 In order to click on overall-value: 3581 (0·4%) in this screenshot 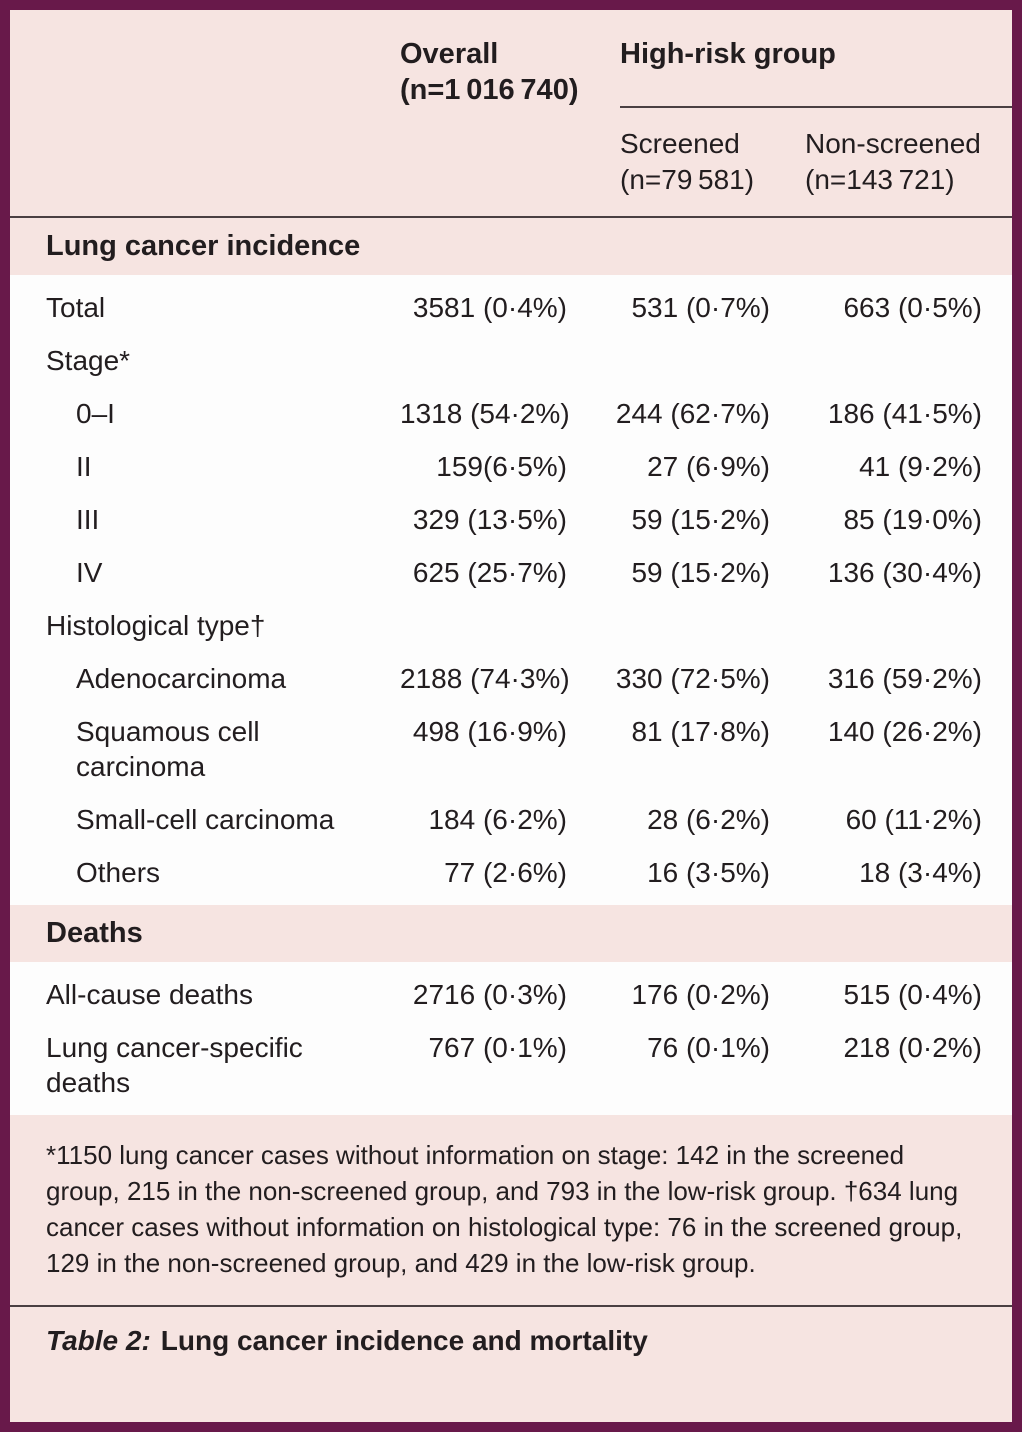, I will do `click(489, 307)`.